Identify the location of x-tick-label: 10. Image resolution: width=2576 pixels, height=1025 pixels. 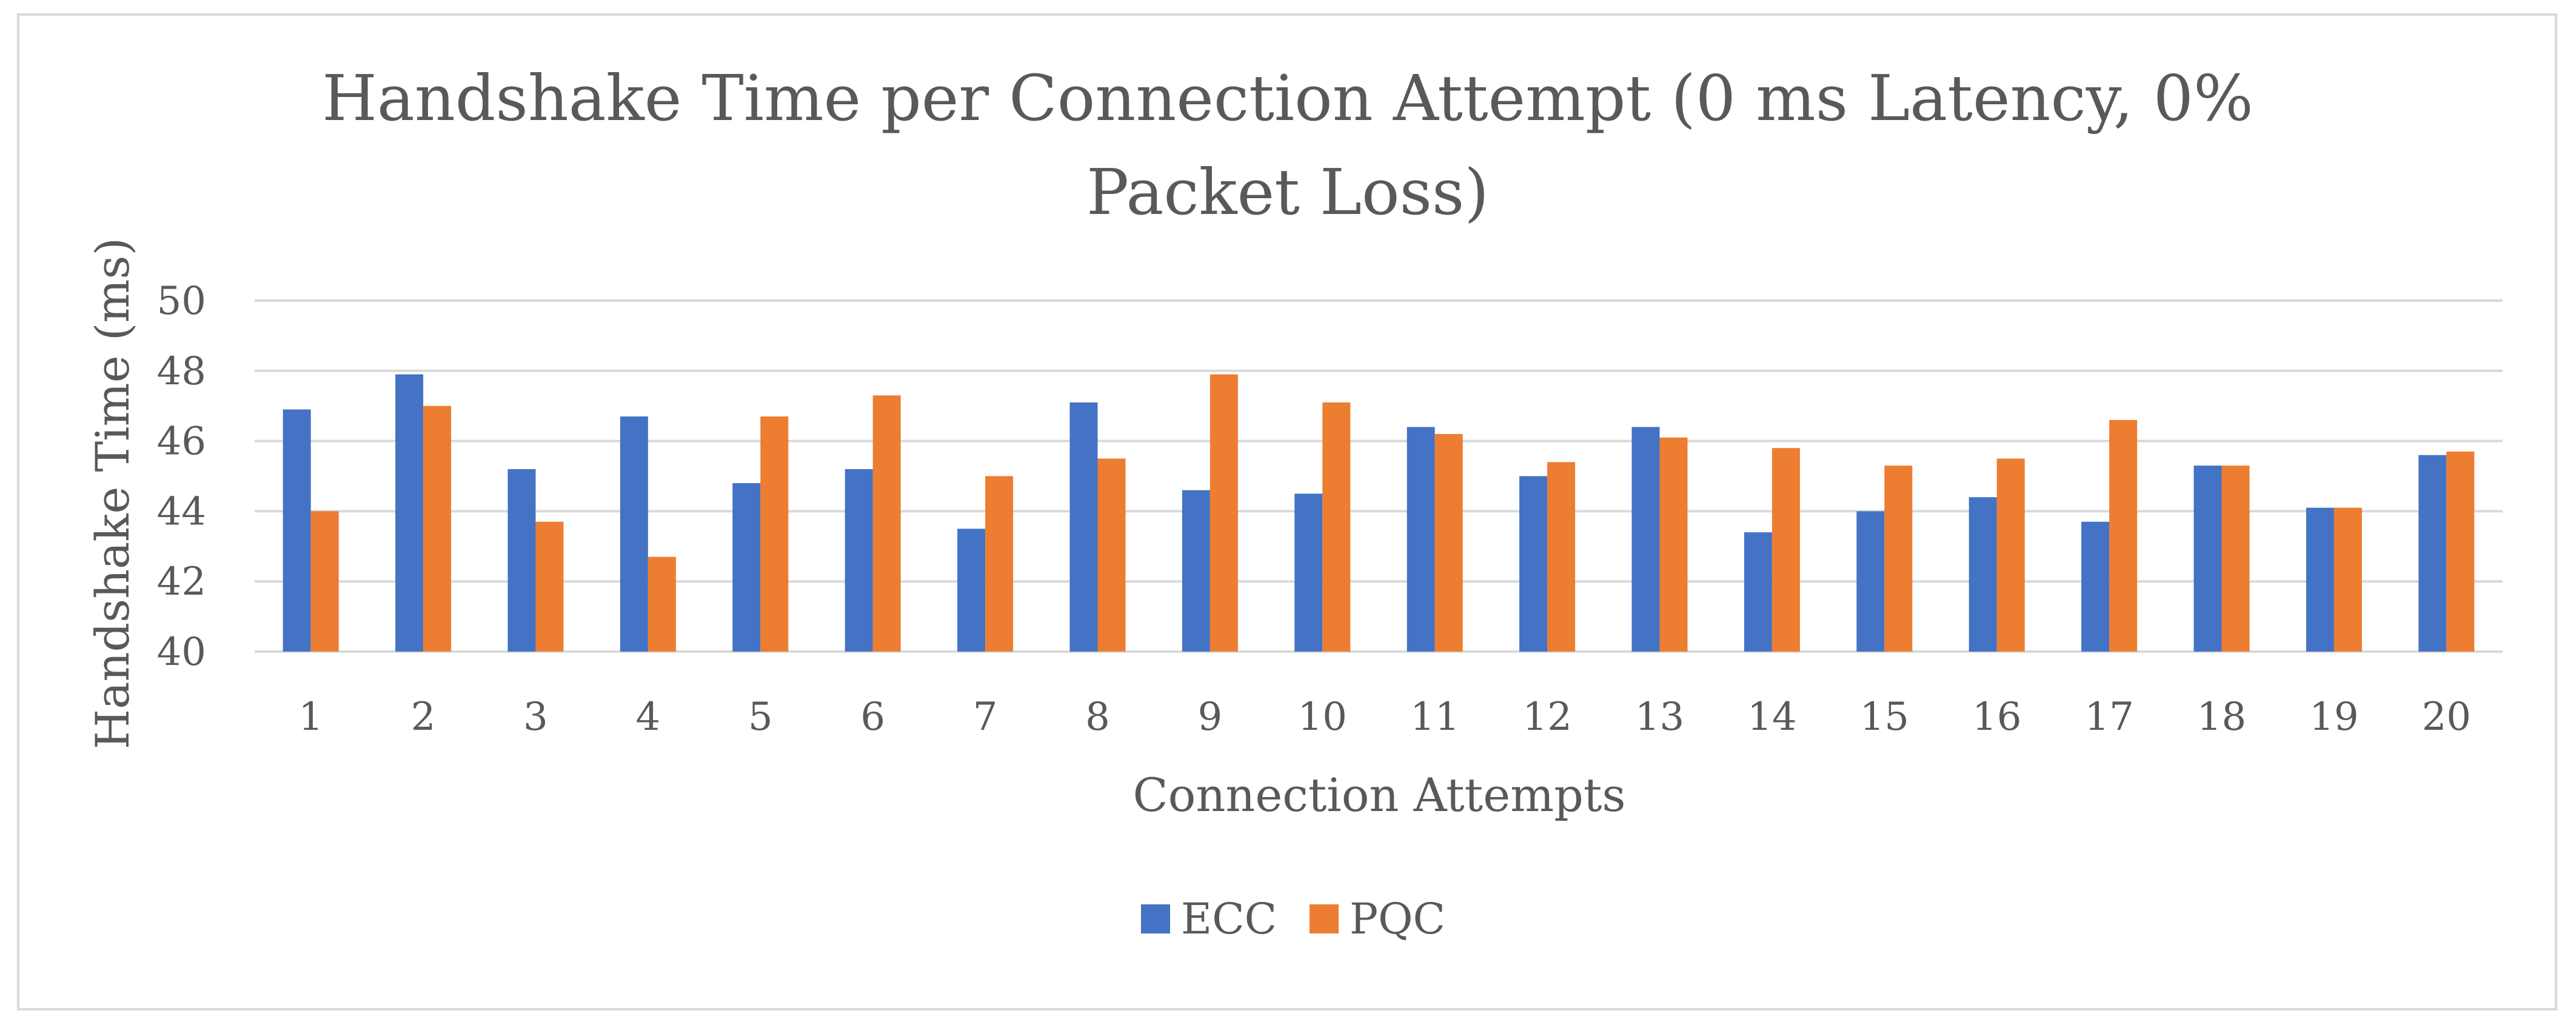
(1322, 718).